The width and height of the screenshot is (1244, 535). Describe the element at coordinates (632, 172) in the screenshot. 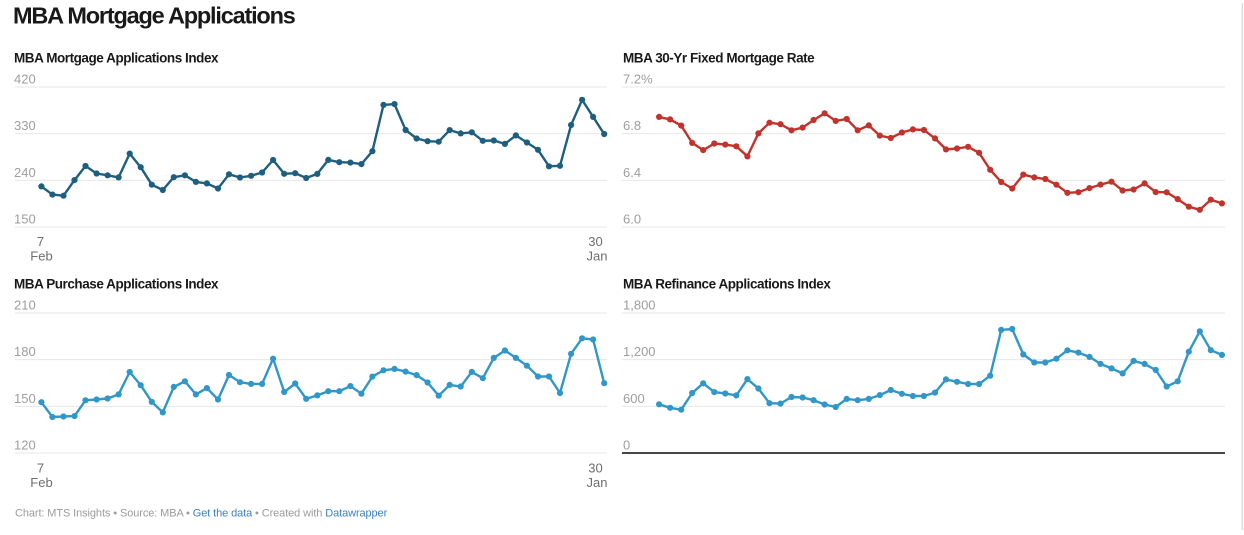

I see `svg-text: 6.4` at that location.